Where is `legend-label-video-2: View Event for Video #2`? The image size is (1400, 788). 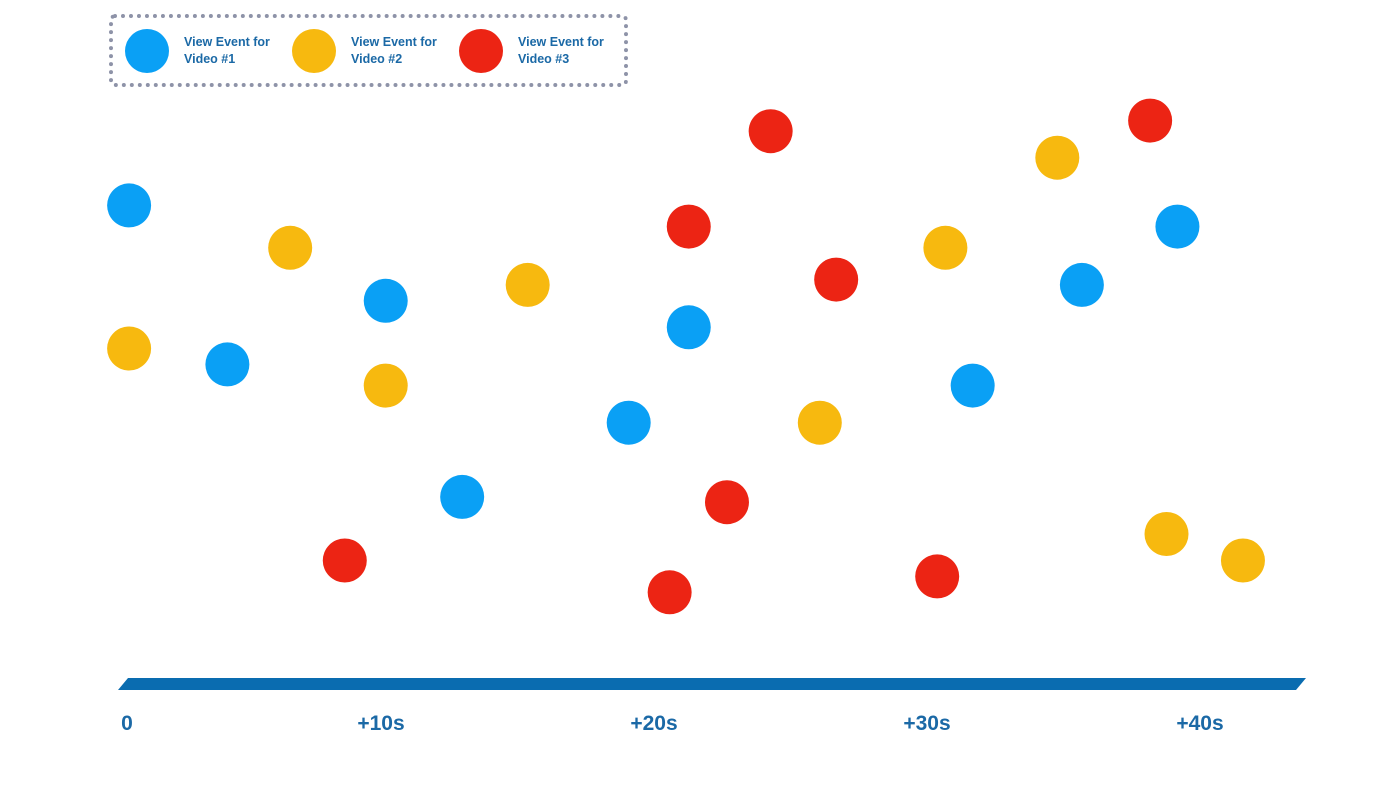 legend-label-video-2: View Event for Video #2 is located at coordinates (394, 50).